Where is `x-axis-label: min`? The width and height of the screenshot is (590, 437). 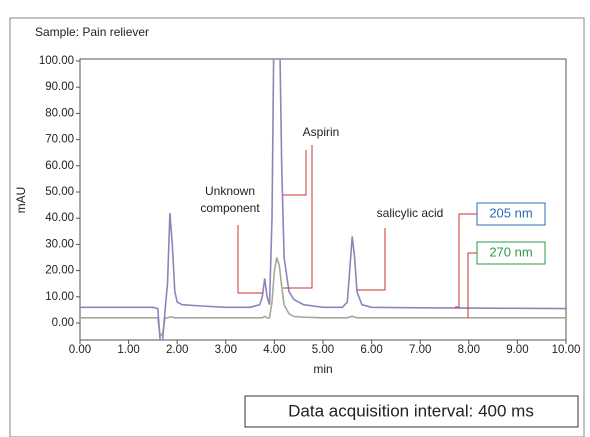
x-axis-label: min is located at coordinates (322, 369).